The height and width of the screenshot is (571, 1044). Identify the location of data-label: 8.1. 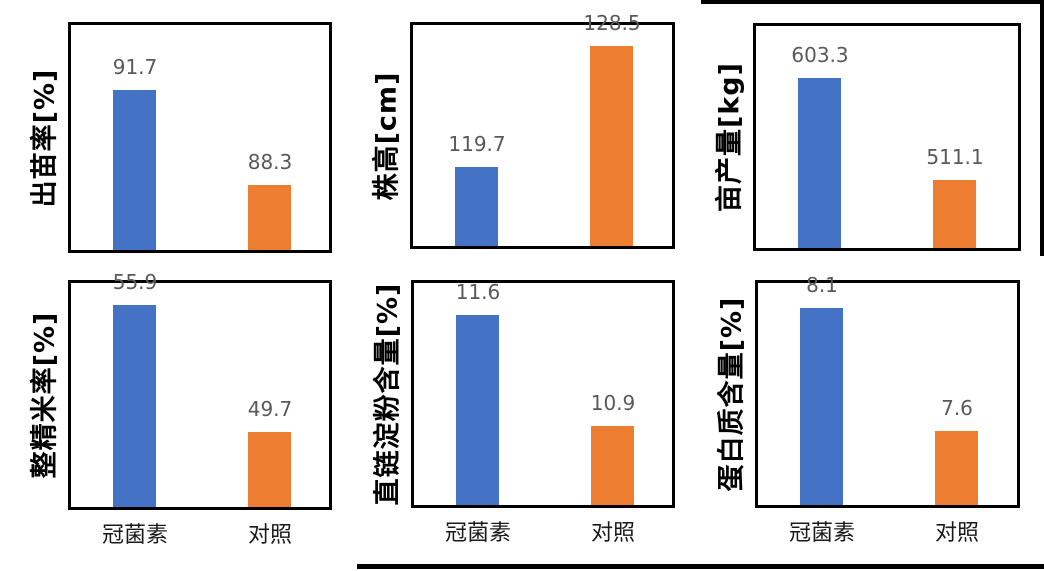
(822, 285).